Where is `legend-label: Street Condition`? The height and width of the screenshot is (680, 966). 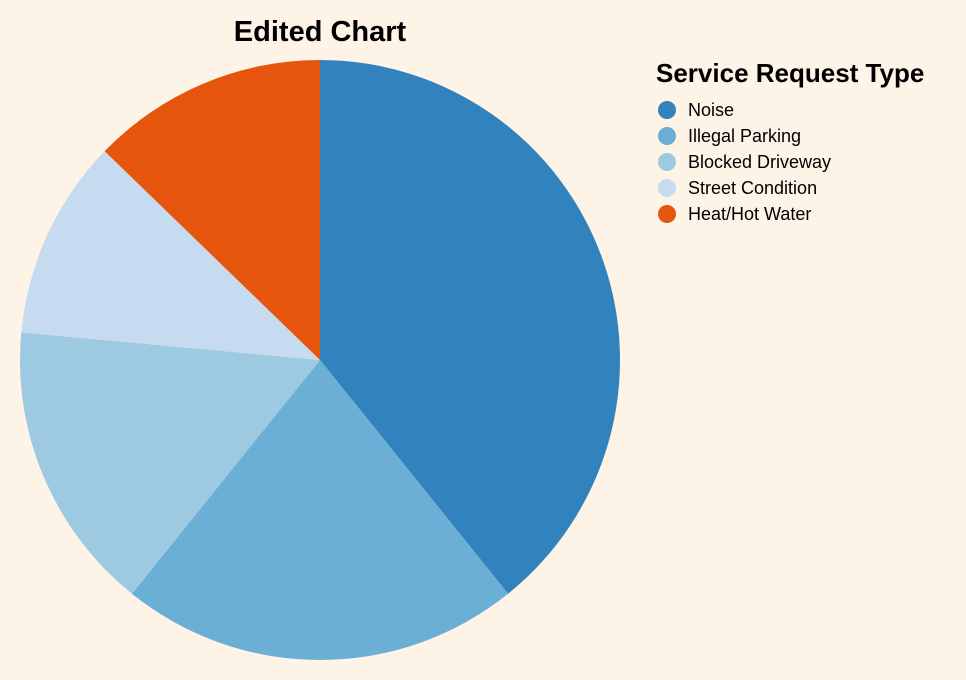 legend-label: Street Condition is located at coordinates (753, 187).